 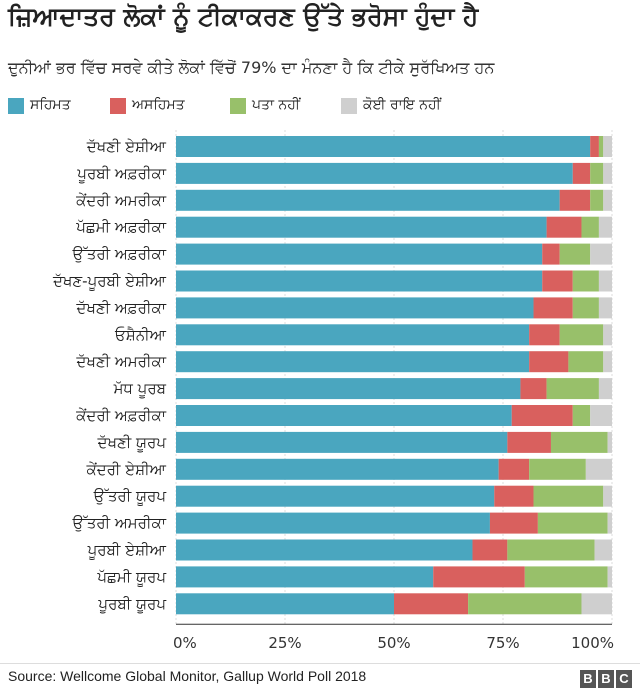 What do you see at coordinates (132, 442) in the screenshot?
I see `y-category-label: ਦੱਖਣੀ ਯੂਰਪ` at bounding box center [132, 442].